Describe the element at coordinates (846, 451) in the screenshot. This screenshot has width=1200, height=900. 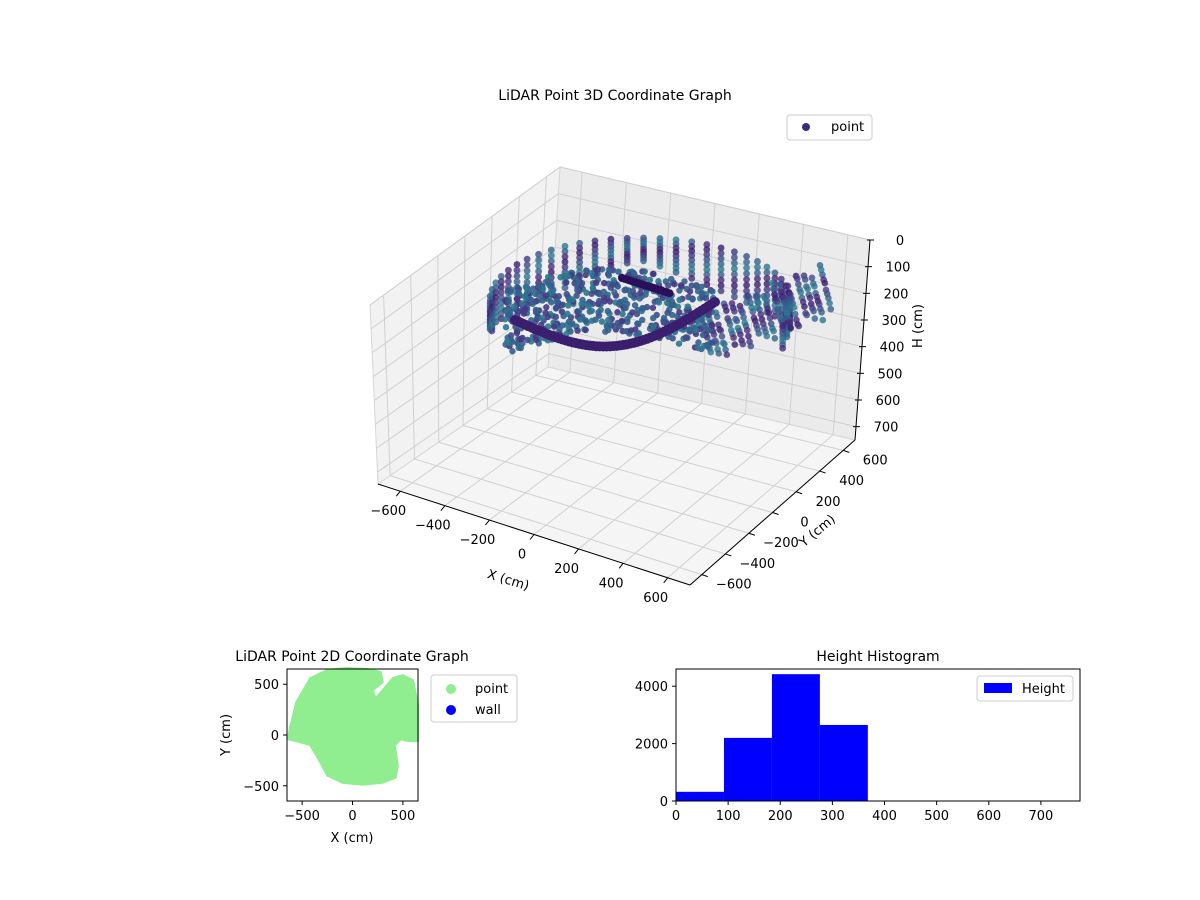
I see `y-tick-3d` at that location.